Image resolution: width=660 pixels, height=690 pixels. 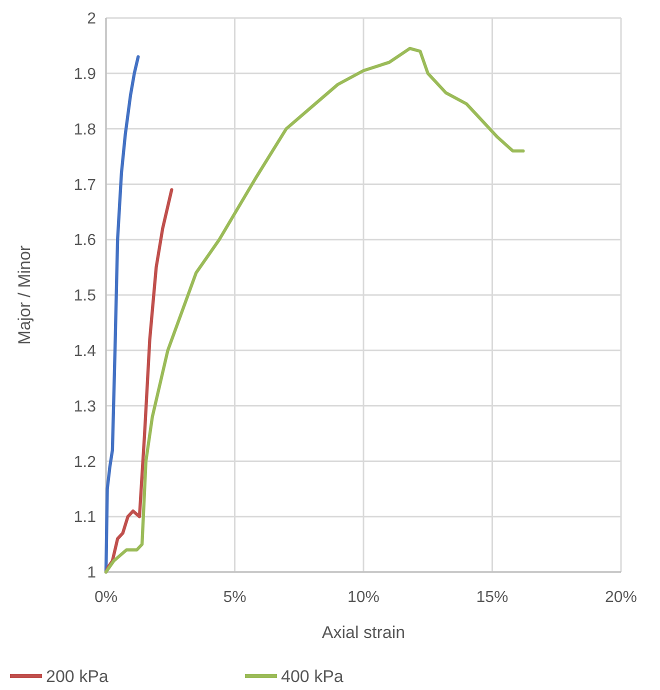 I want to click on x-axis-title: Axial strain, so click(x=364, y=632).